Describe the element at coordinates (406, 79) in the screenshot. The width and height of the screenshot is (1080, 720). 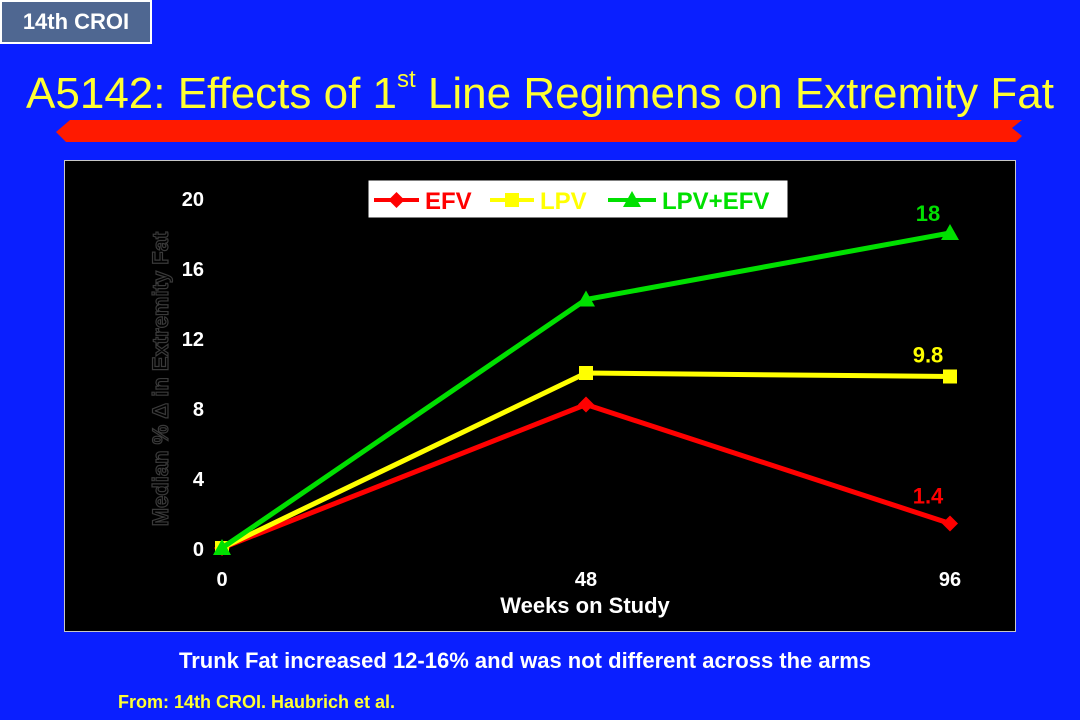
I see `title-superscript: st` at that location.